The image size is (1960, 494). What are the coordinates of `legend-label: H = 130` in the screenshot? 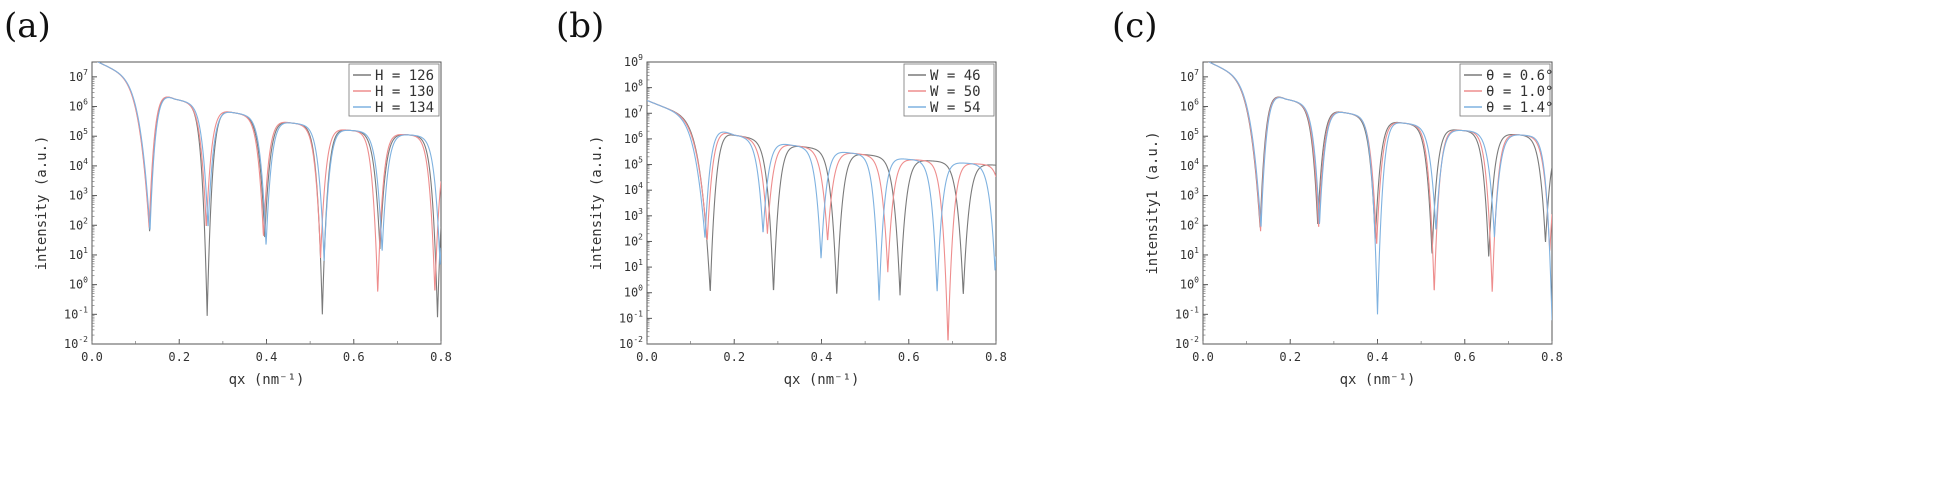 It's located at (404, 92).